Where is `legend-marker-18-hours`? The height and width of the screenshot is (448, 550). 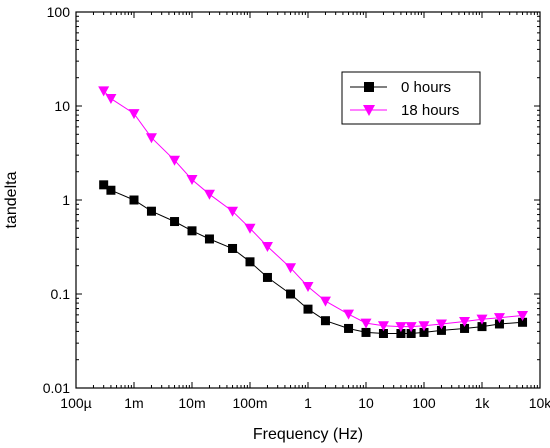 legend-marker-18-hours is located at coordinates (369, 110).